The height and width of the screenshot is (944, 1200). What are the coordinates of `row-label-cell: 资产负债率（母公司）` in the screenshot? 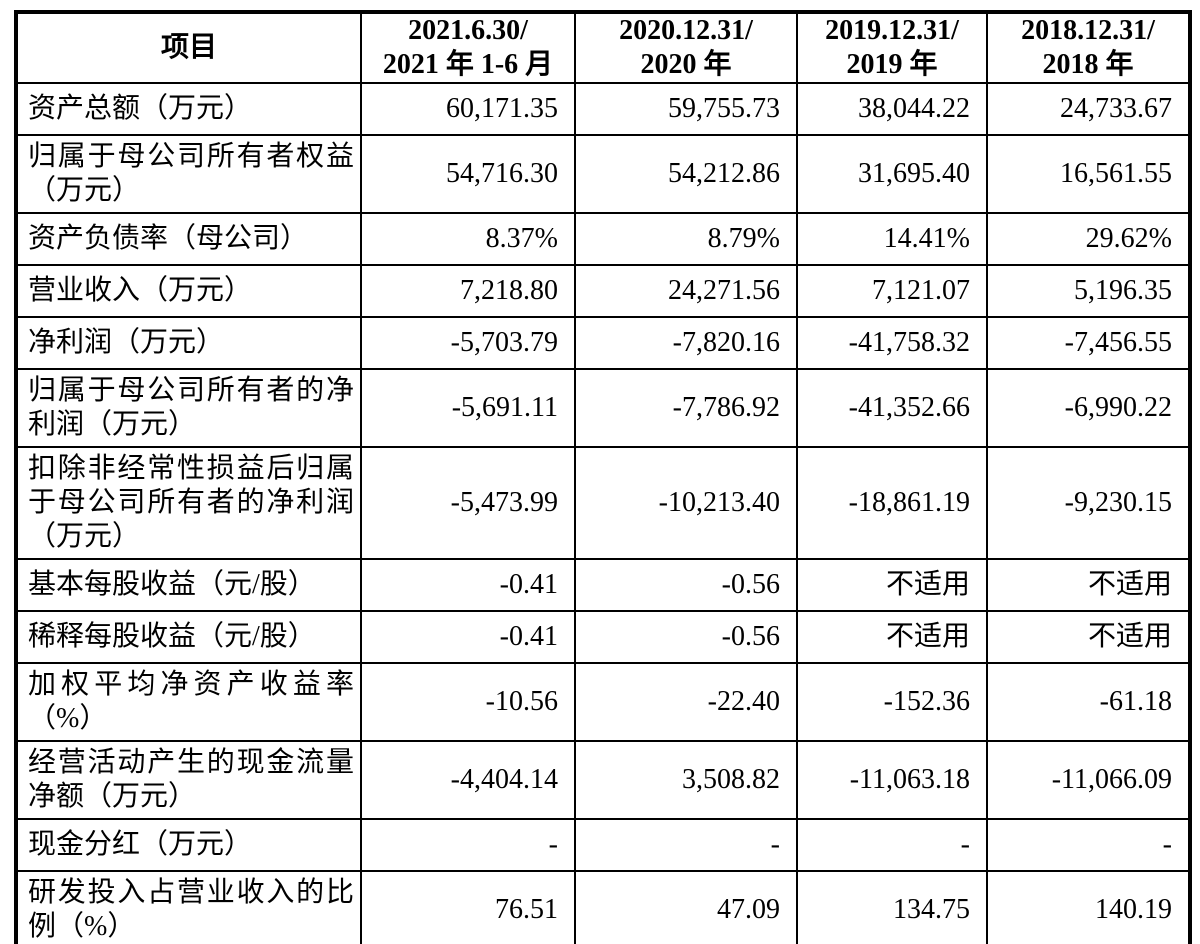 It's located at (188, 239).